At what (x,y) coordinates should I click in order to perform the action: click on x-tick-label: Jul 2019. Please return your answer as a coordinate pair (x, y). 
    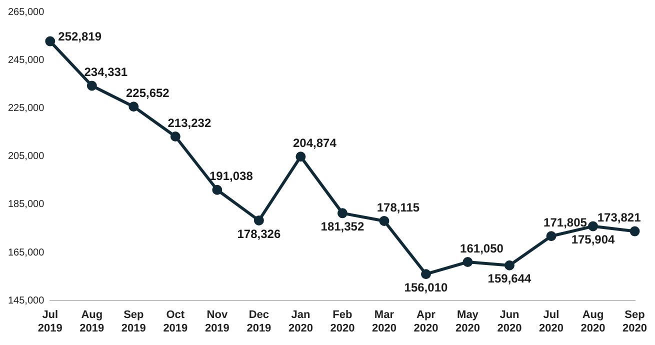
    Looking at the image, I should click on (50, 321).